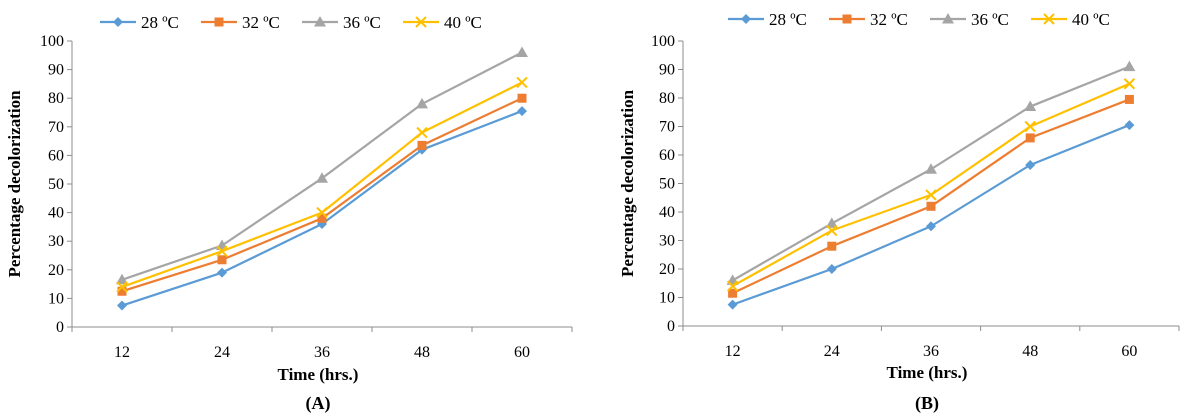  Describe the element at coordinates (318, 403) in the screenshot. I see `panel-label: (A)` at that location.